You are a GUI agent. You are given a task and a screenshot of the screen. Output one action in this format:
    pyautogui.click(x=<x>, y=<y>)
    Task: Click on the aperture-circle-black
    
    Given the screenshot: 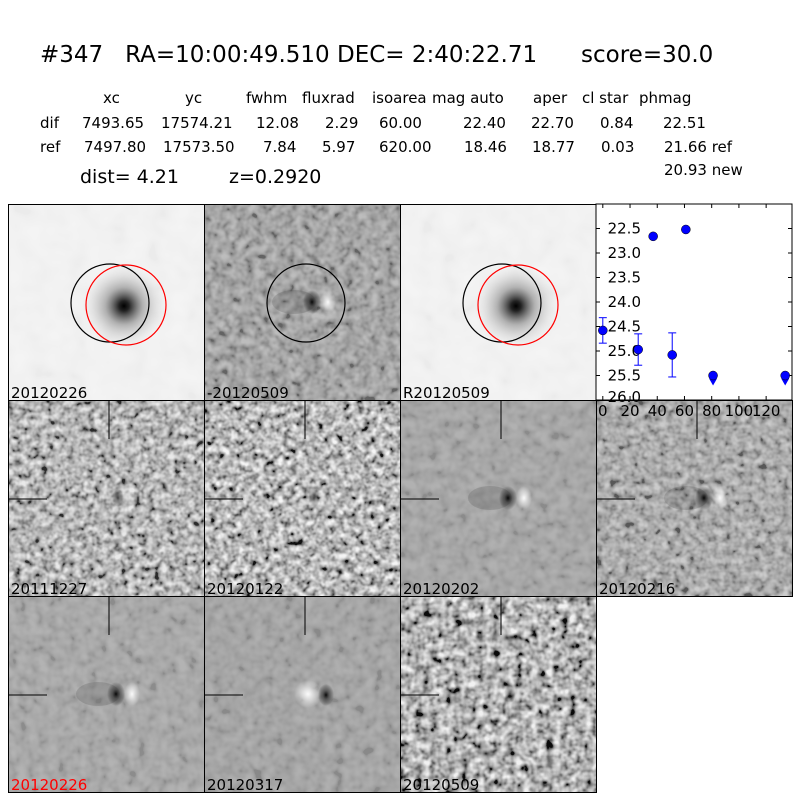 What is the action you would take?
    pyautogui.click(x=306, y=303)
    